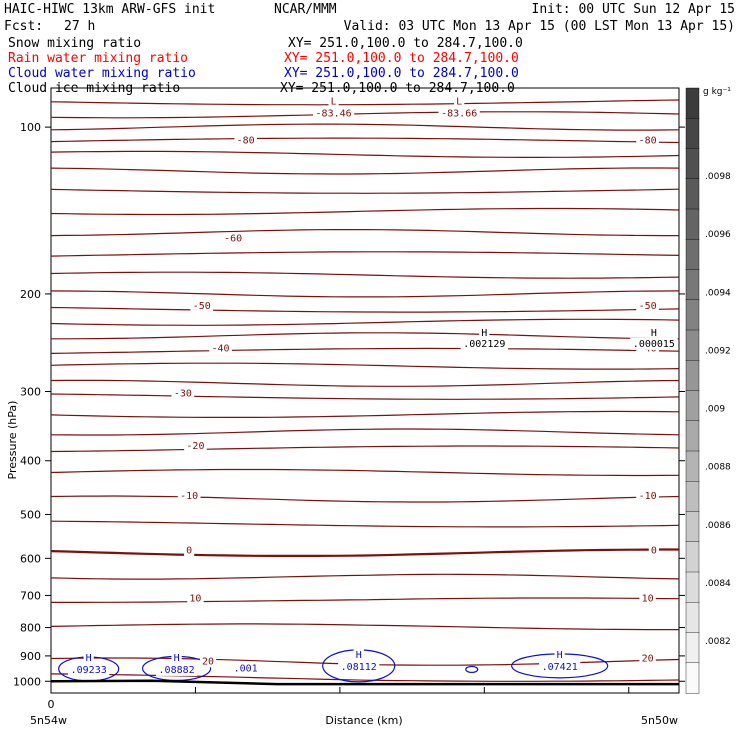 The width and height of the screenshot is (740, 740). What do you see at coordinates (183, 393) in the screenshot?
I see `isotherm-label: -30` at bounding box center [183, 393].